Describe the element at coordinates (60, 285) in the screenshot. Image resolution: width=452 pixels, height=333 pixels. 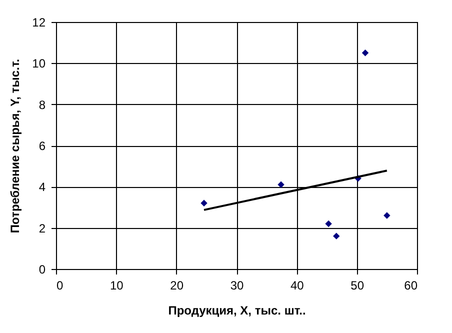
I see `x-tick-label: 0` at that location.